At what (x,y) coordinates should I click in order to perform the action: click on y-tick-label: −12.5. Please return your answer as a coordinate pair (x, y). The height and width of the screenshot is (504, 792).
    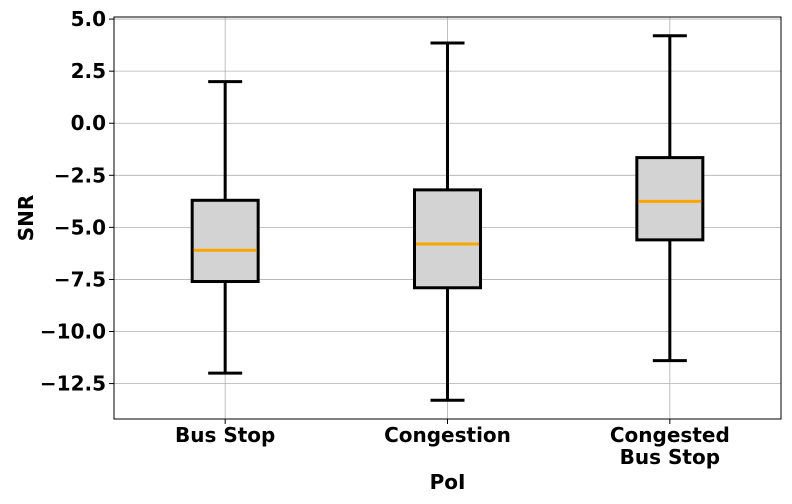
    Looking at the image, I should click on (73, 384).